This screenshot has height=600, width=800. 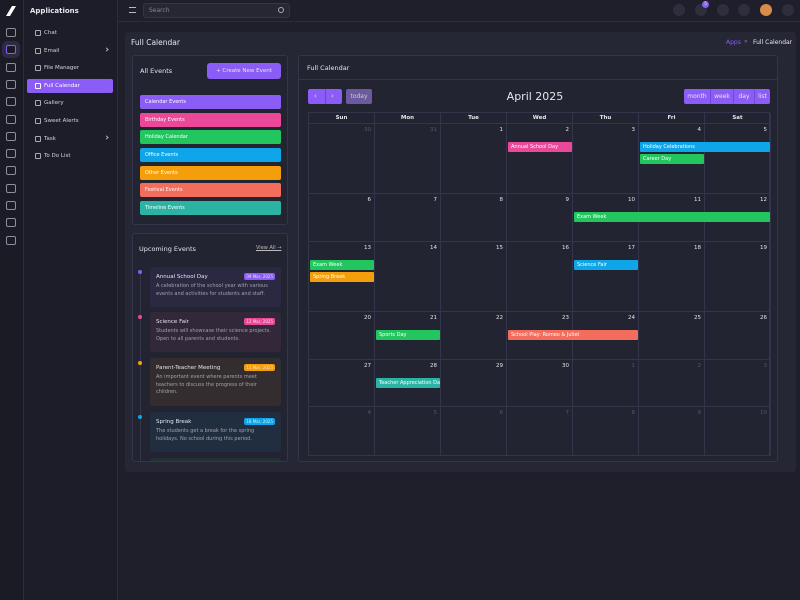 What do you see at coordinates (244, 71) in the screenshot?
I see `create-event-button: + Create New Event` at bounding box center [244, 71].